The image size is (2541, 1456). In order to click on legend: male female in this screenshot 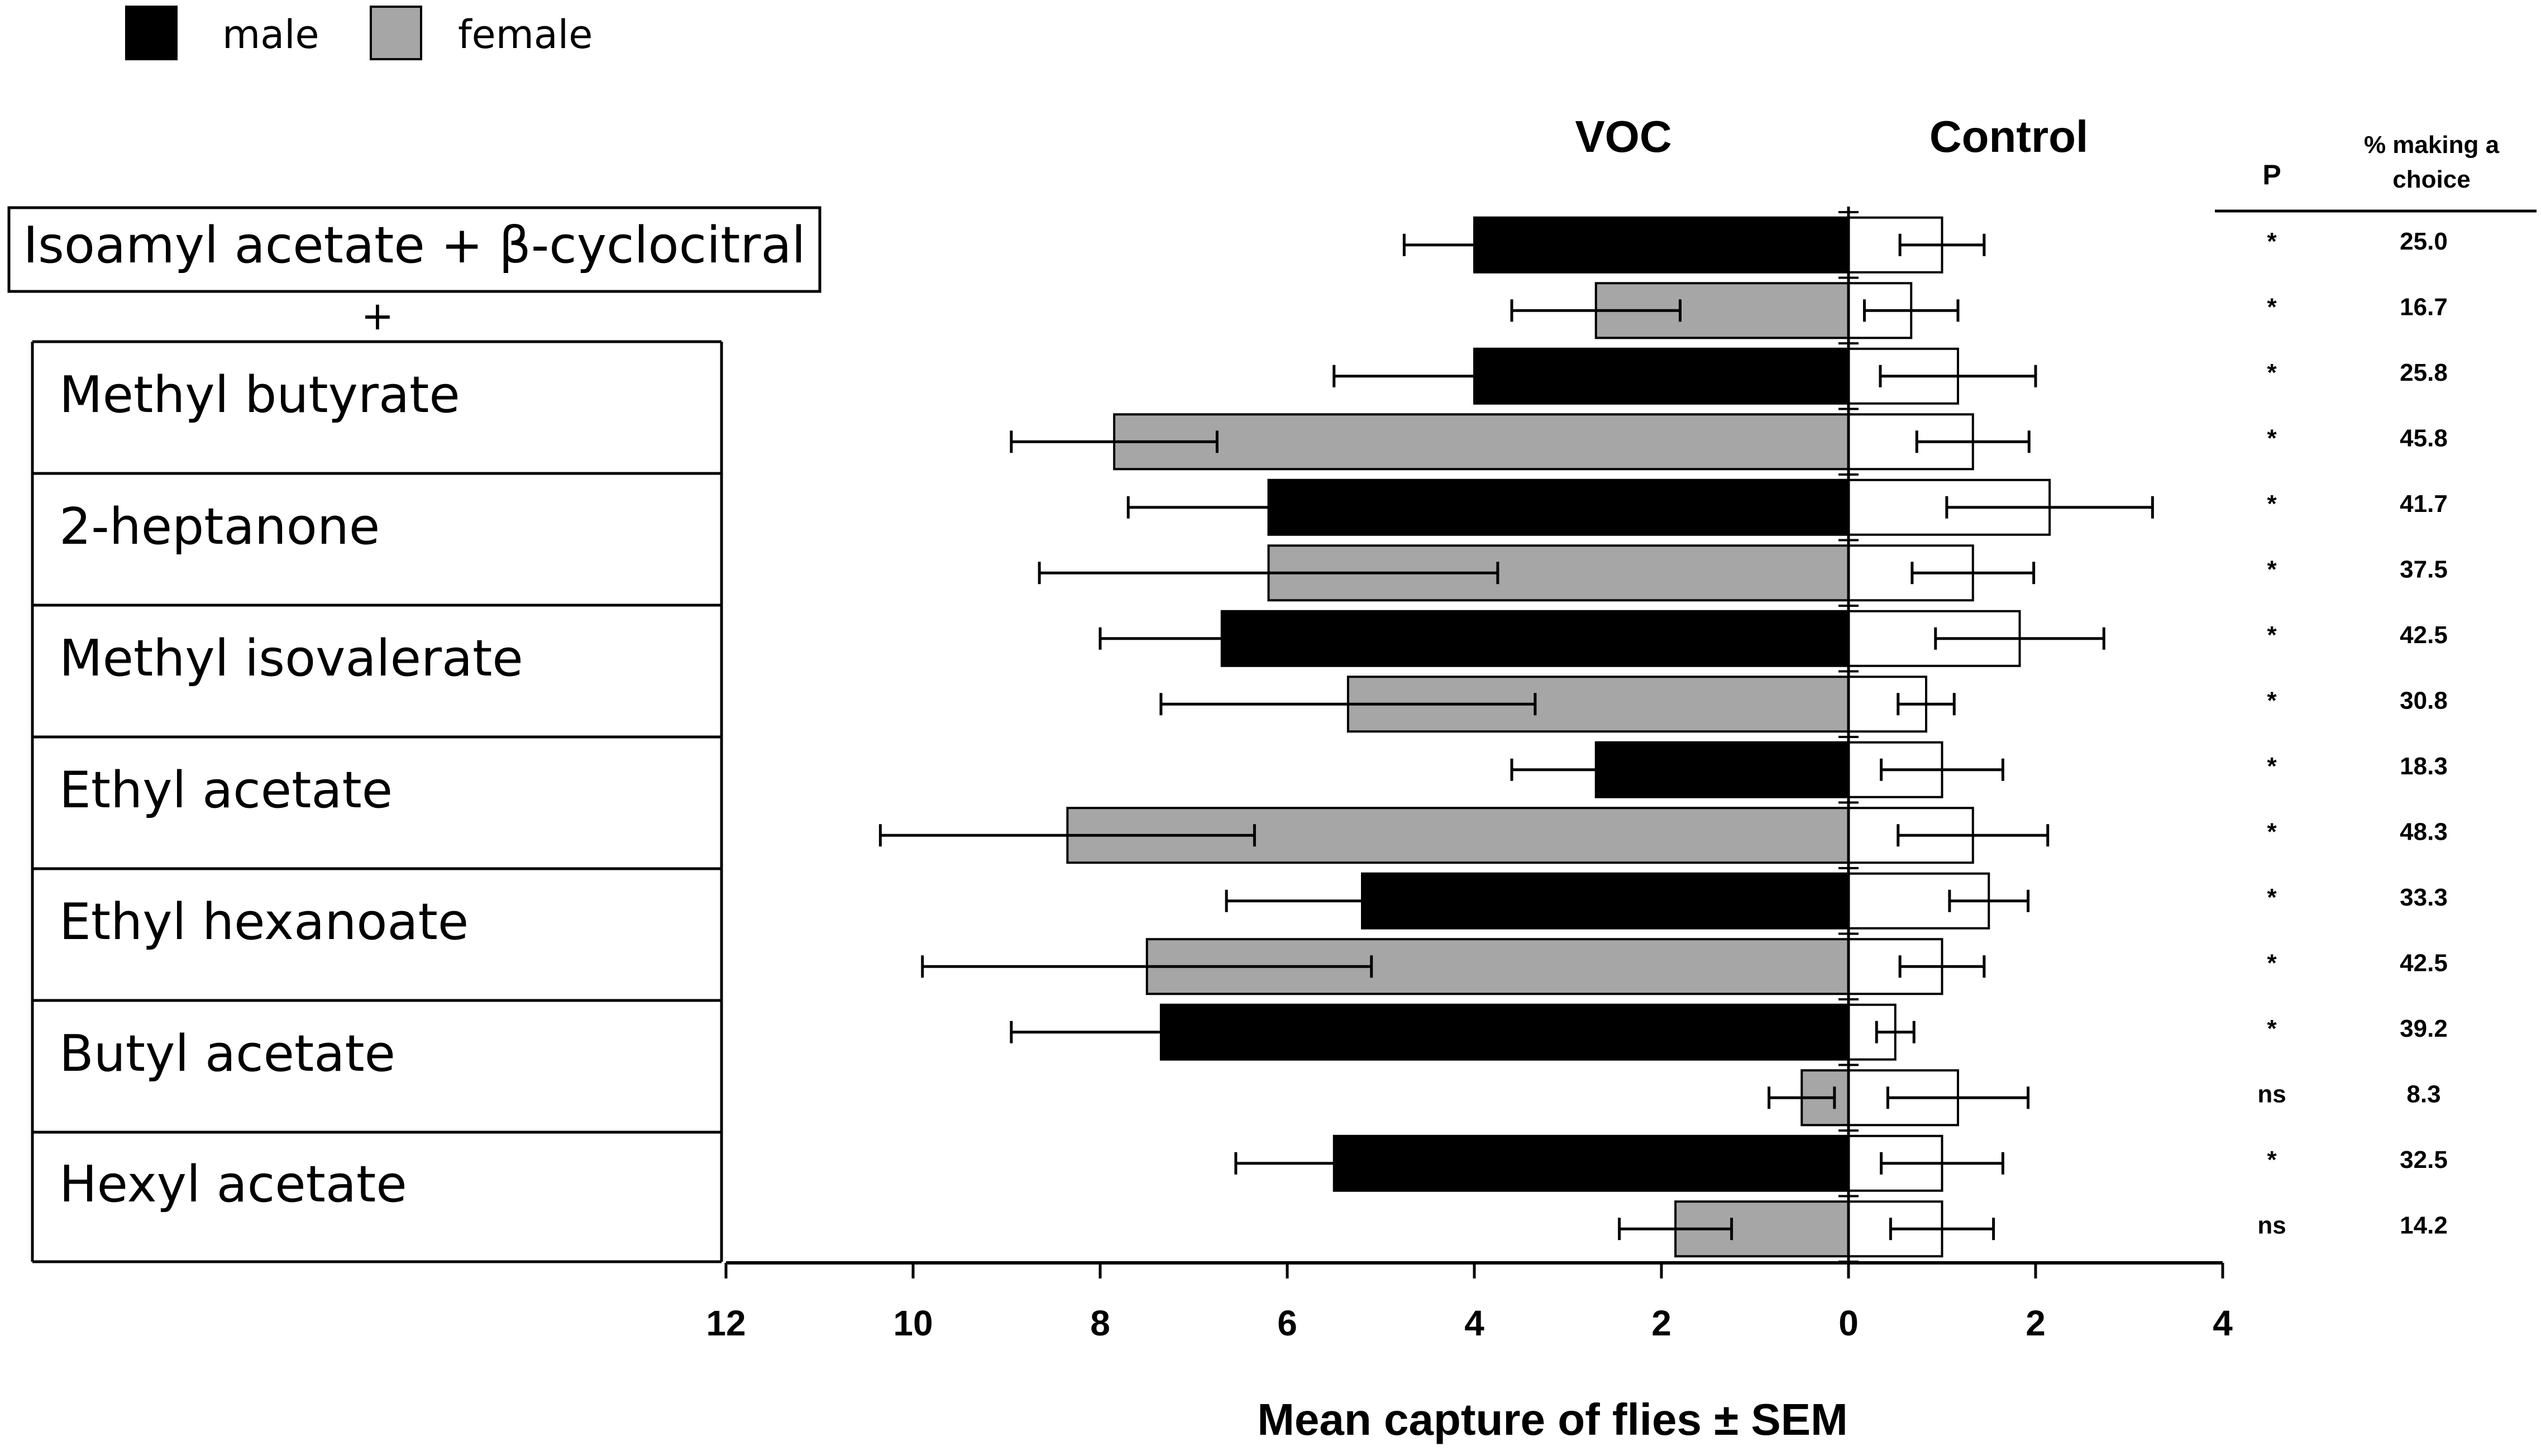, I will do `click(359, 33)`.